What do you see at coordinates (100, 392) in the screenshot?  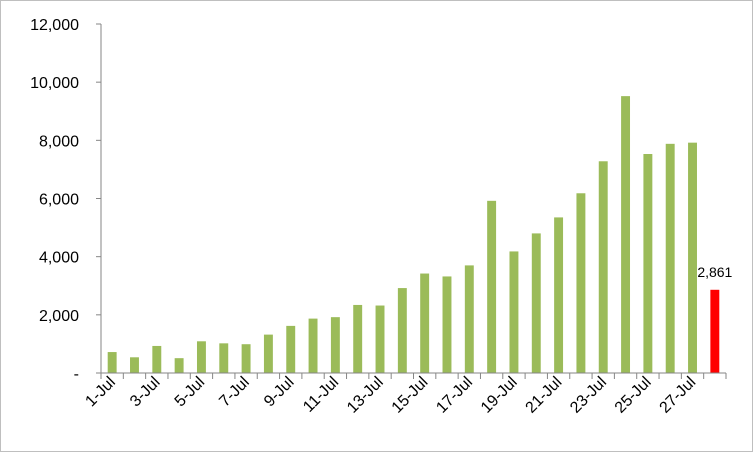 I see `x-tick-label: 1-Jul` at bounding box center [100, 392].